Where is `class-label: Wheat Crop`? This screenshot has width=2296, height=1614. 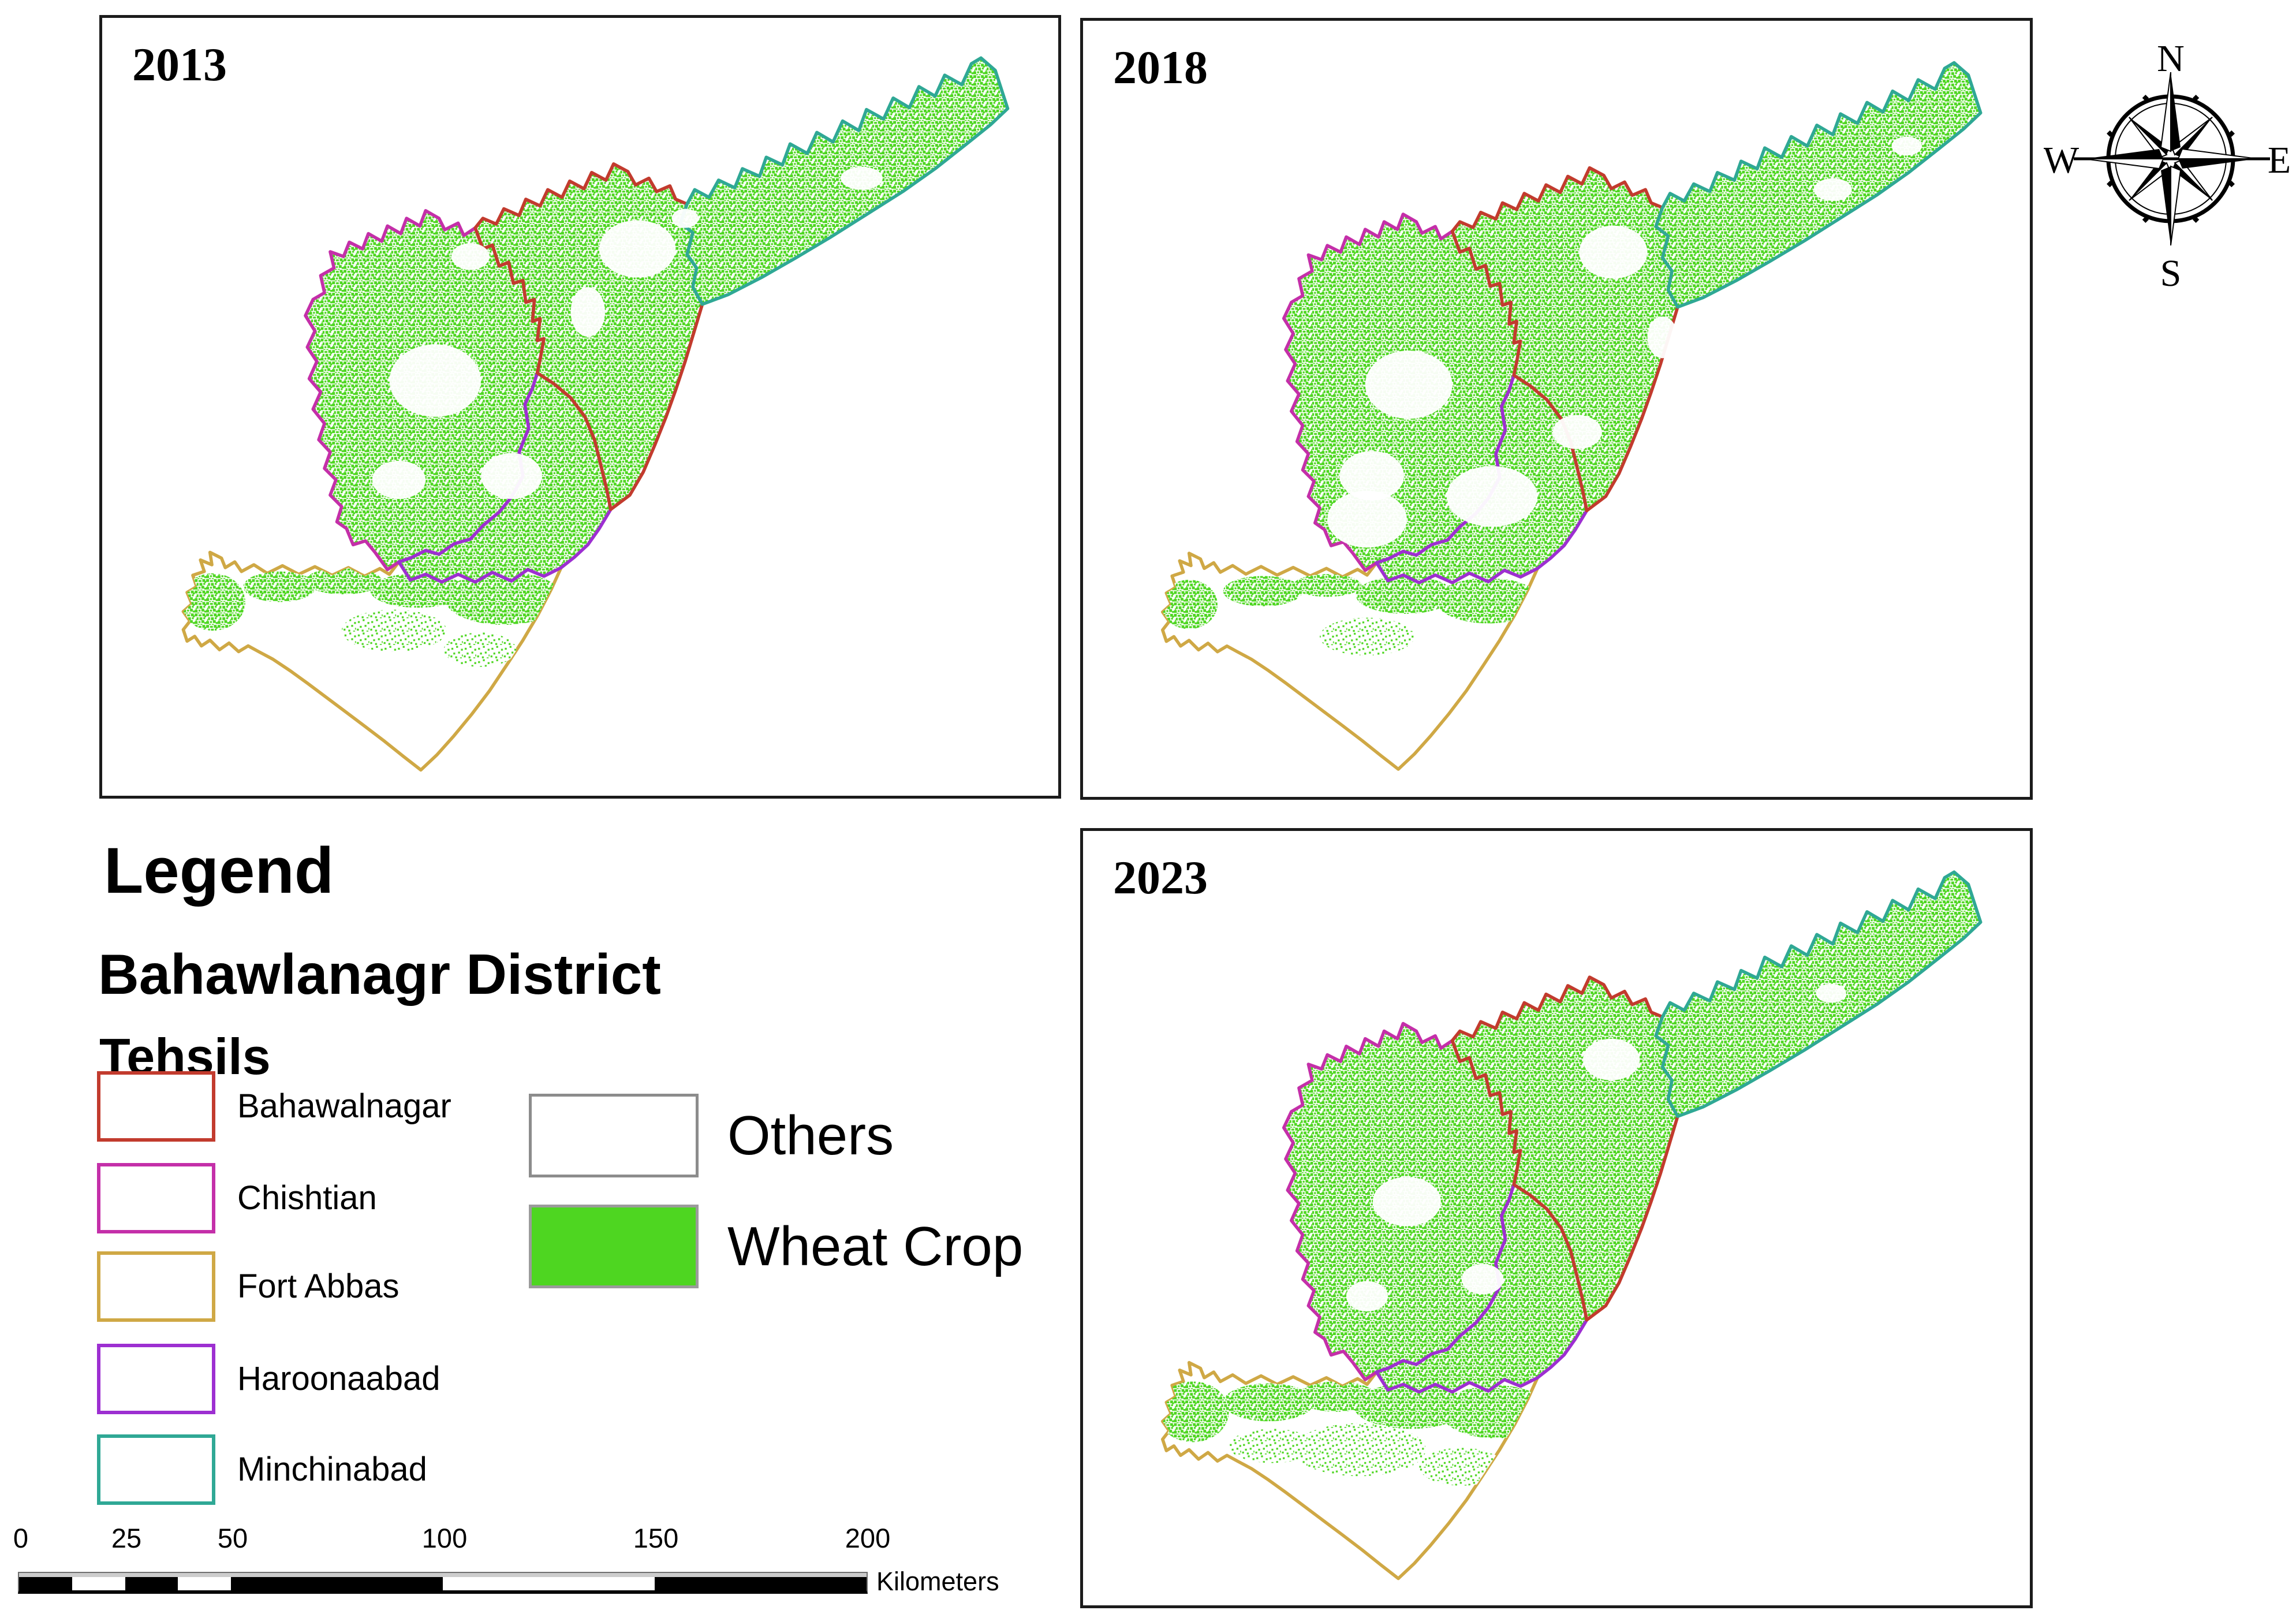
class-label: Wheat Crop is located at coordinates (875, 1246).